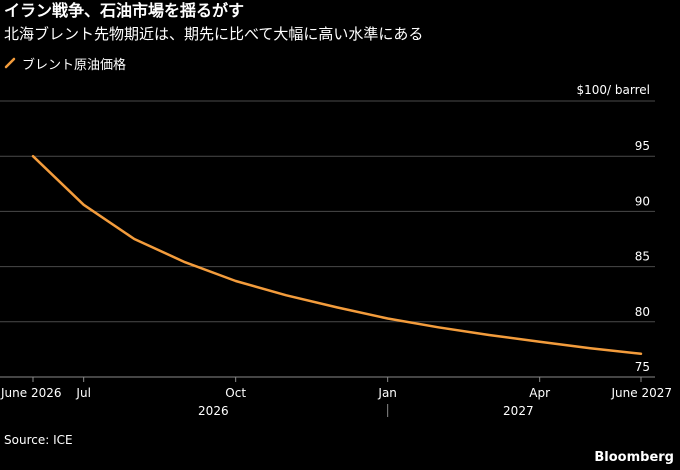 The height and width of the screenshot is (470, 680). Describe the element at coordinates (642, 367) in the screenshot. I see `y-tick-label: 75` at that location.